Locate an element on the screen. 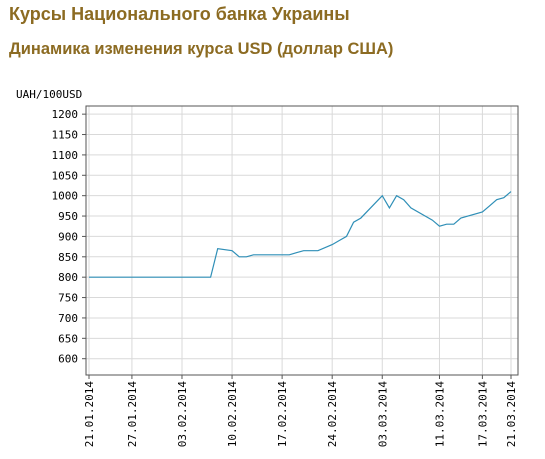 This screenshot has height=459, width=545. y-tick-label: 800 is located at coordinates (68, 277).